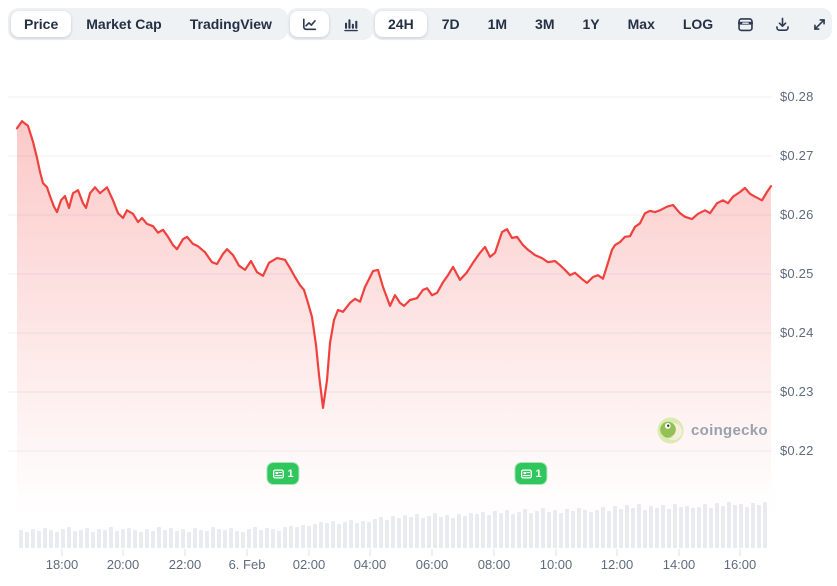  I want to click on tab-tradingview: TradingView, so click(231, 24).